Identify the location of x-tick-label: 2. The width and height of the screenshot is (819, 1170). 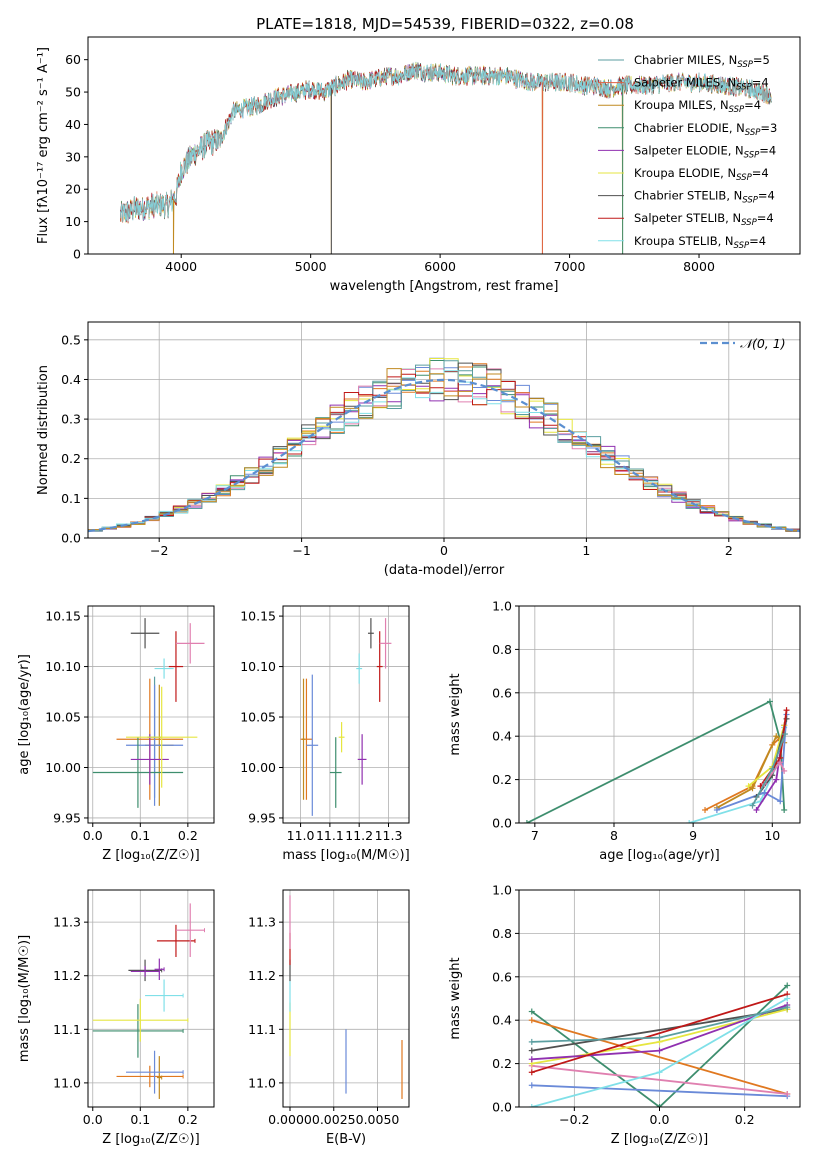
(729, 550).